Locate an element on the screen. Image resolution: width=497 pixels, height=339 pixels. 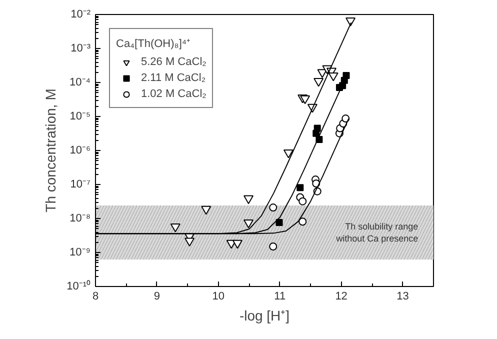
x-tick-label: 11 is located at coordinates (280, 296).